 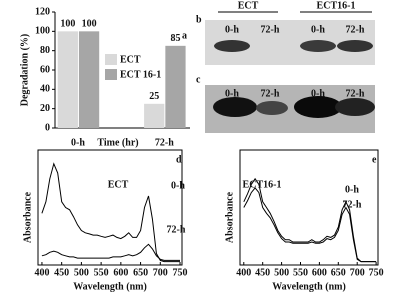 What do you see at coordinates (336, 5) in the screenshot?
I see `group-label: ECT16-1` at bounding box center [336, 5].